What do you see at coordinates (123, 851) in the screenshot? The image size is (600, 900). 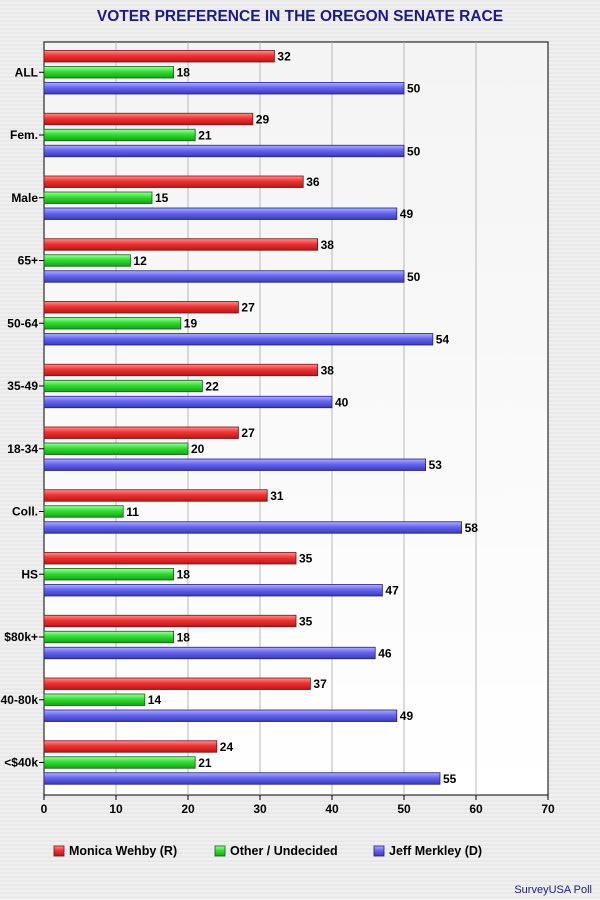 I see `legend-label: Monica Wehby (R)` at bounding box center [123, 851].